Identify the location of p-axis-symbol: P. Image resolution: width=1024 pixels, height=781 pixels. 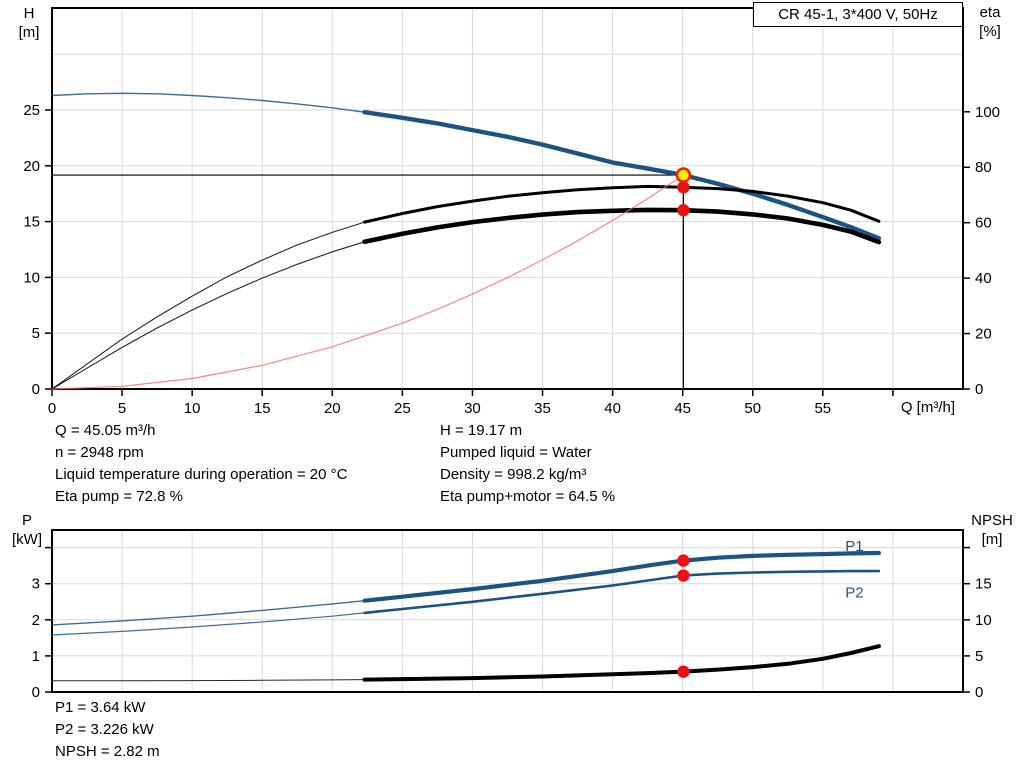
(26, 520).